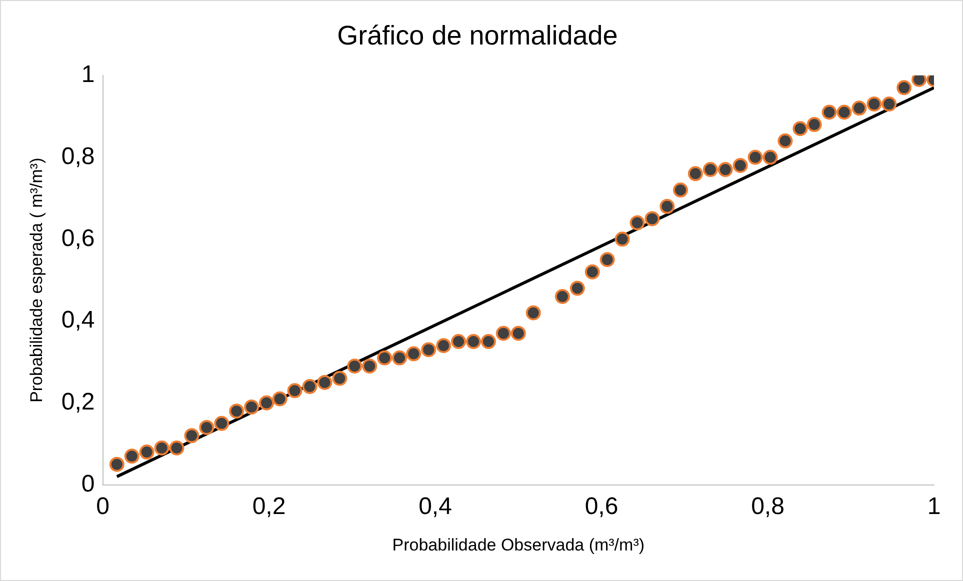 The height and width of the screenshot is (581, 963). Describe the element at coordinates (934, 506) in the screenshot. I see `x-tick-label: 1` at that location.